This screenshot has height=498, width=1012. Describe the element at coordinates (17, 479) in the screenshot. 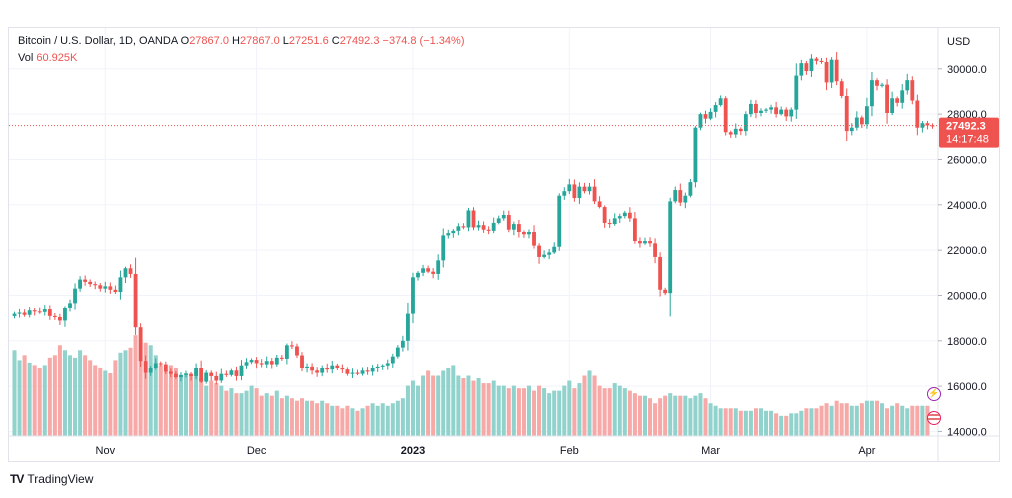

I see `tradingview-logo-icon: TV` at that location.